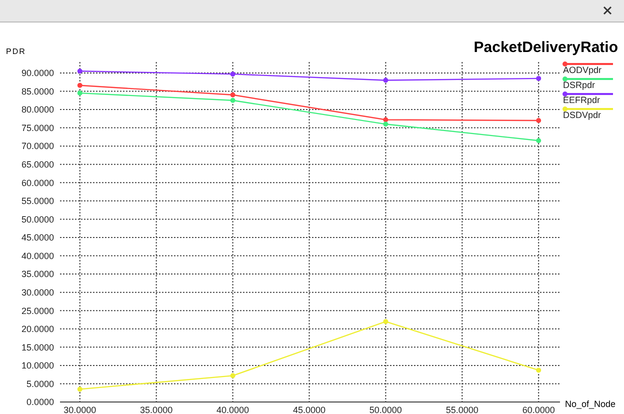 The height and width of the screenshot is (414, 624). Describe the element at coordinates (80, 409) in the screenshot. I see `x-tick-label: 30.0000` at that location.